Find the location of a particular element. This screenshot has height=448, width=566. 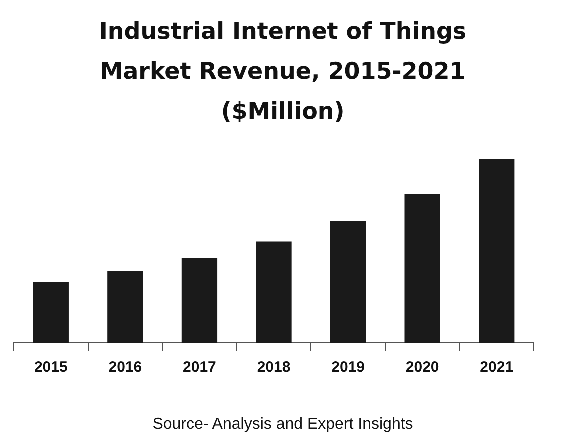

x-tick-label: 2018 is located at coordinates (274, 367).